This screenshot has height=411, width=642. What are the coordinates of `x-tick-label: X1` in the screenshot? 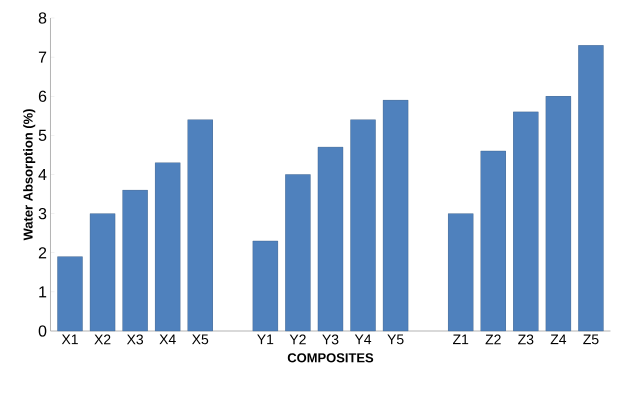 It's located at (70, 339).